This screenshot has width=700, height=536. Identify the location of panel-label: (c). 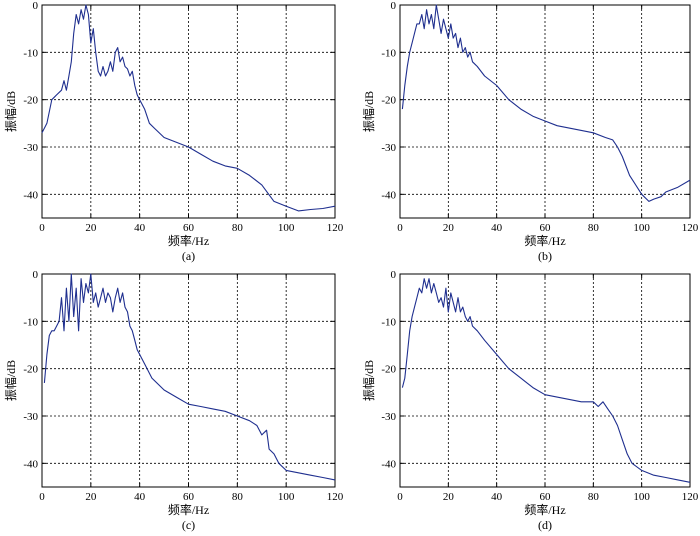
(188, 525).